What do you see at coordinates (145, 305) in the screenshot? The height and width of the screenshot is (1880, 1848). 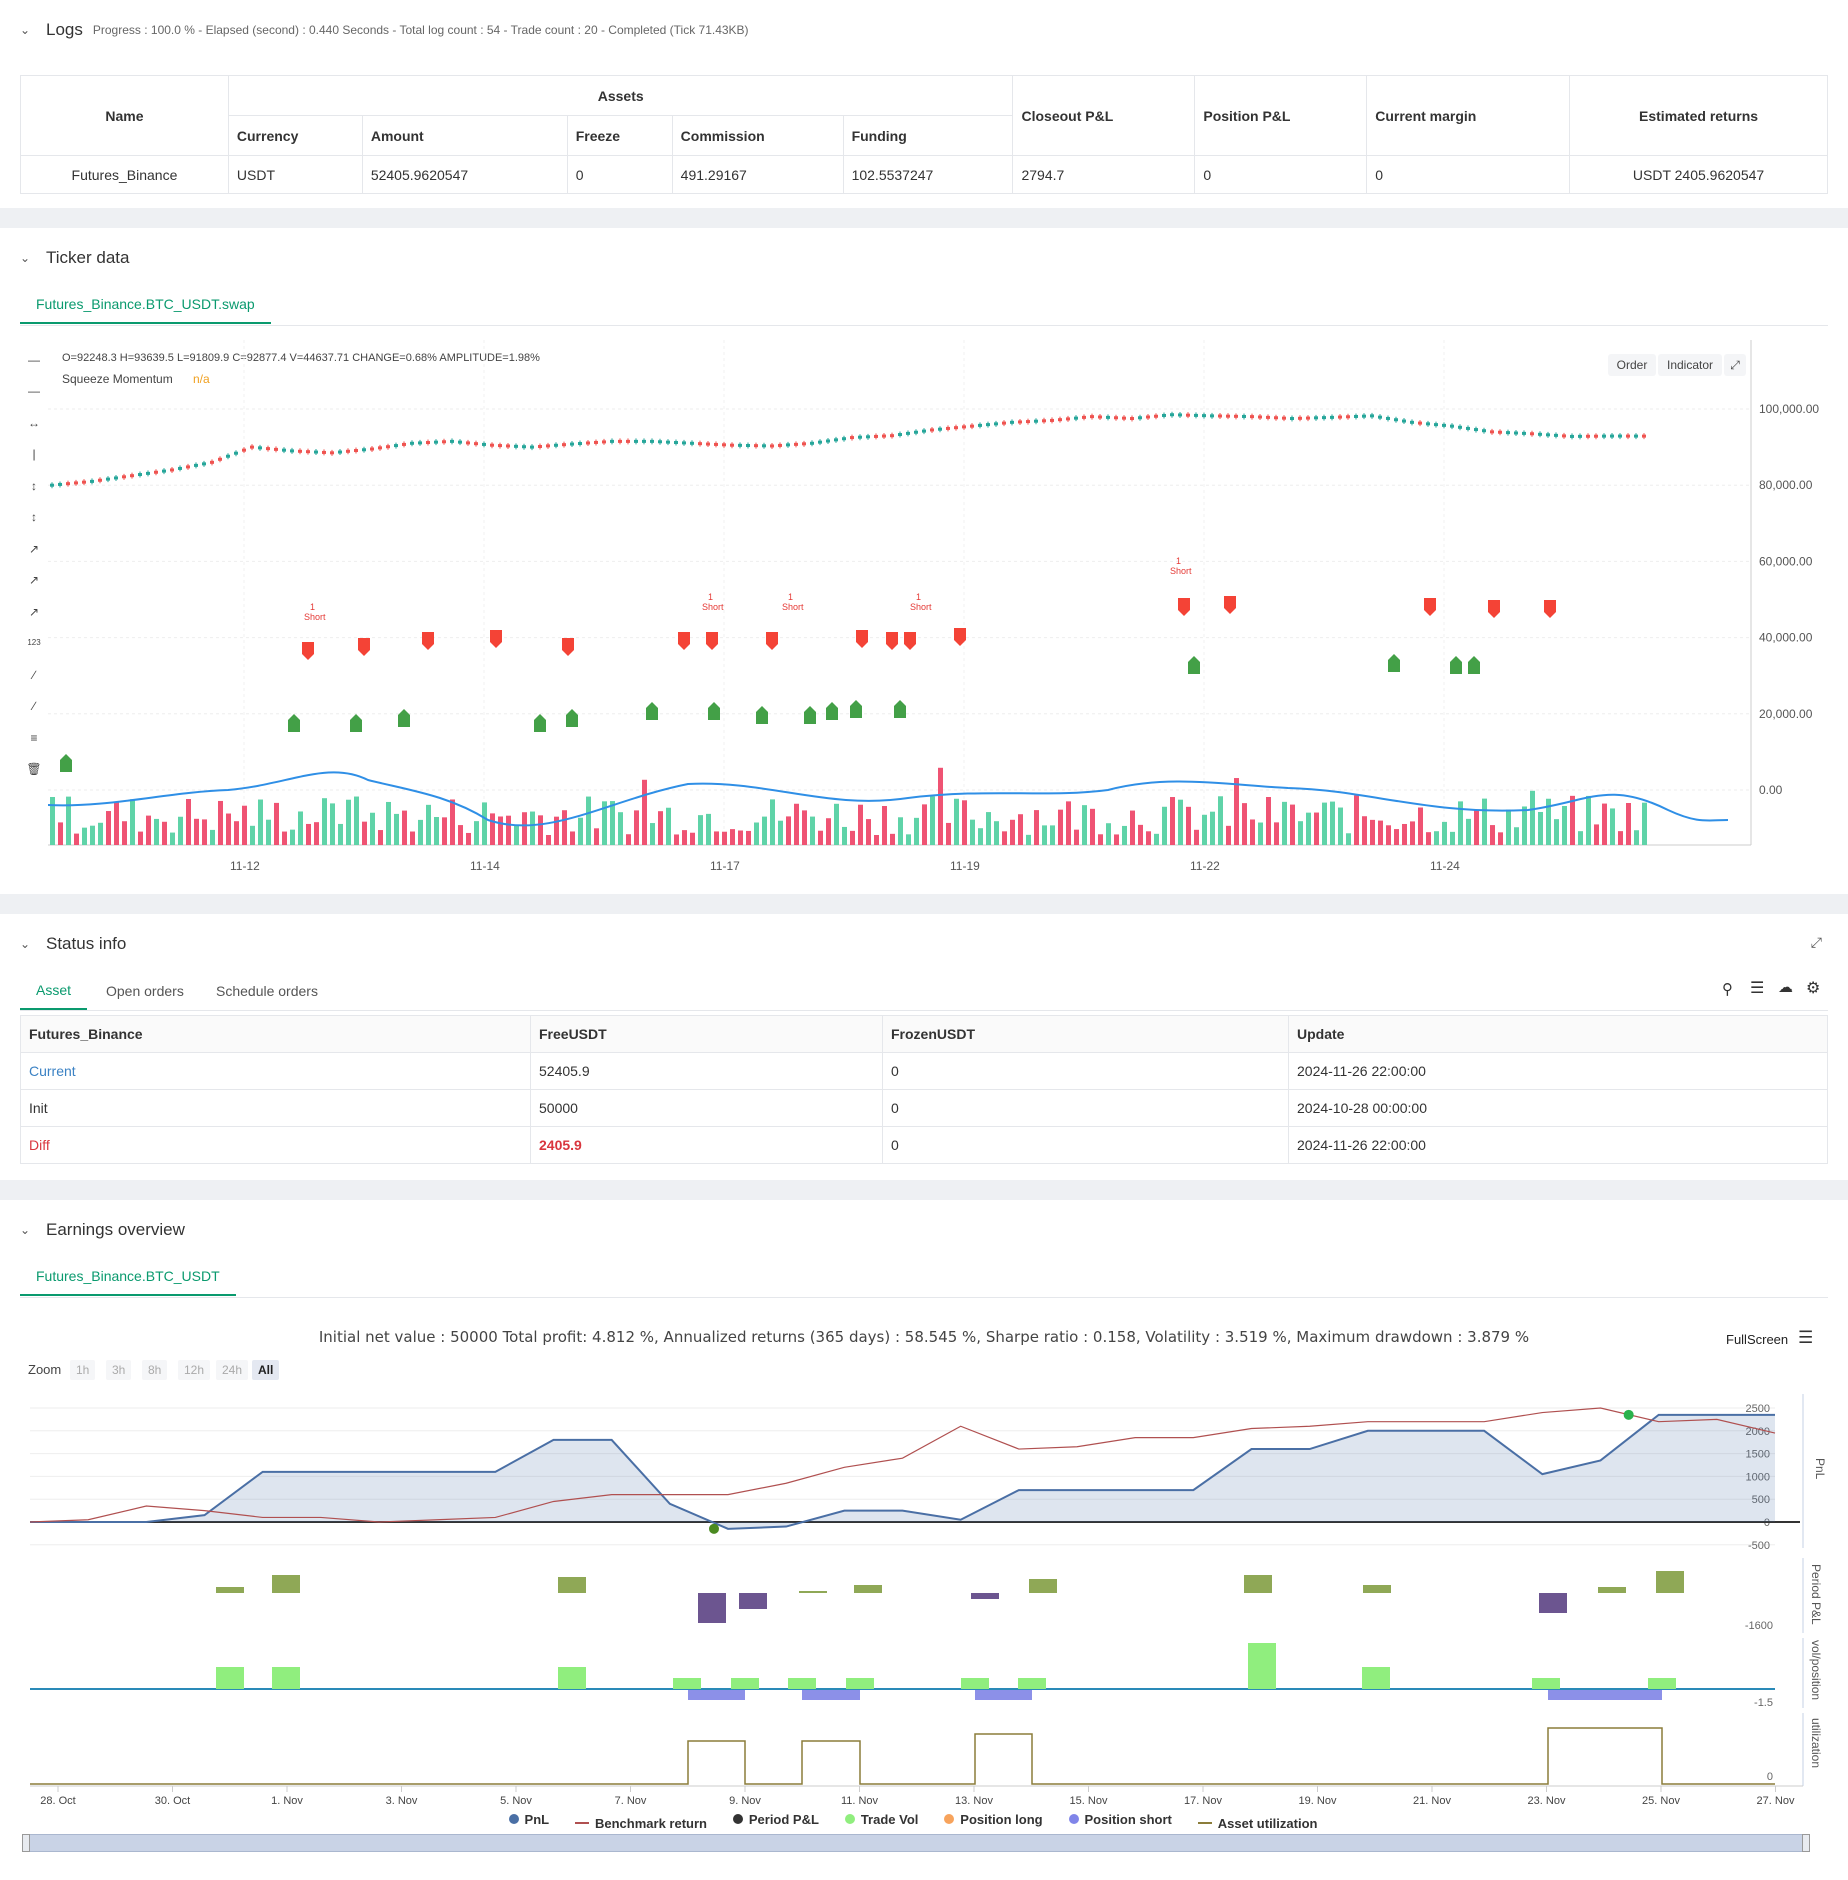 I see `tab-ticker-symbol: Futures_Binance.BTC_USDT.swap` at bounding box center [145, 305].